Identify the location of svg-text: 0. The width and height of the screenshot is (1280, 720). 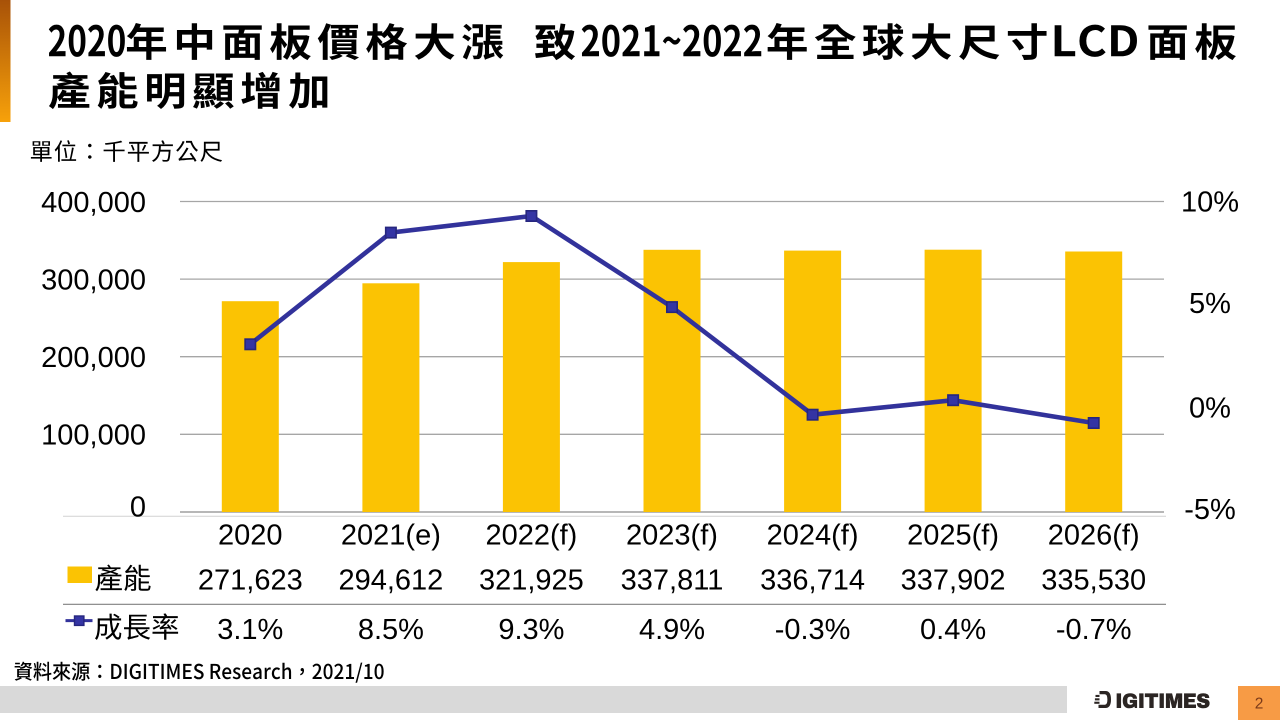
(138, 507).